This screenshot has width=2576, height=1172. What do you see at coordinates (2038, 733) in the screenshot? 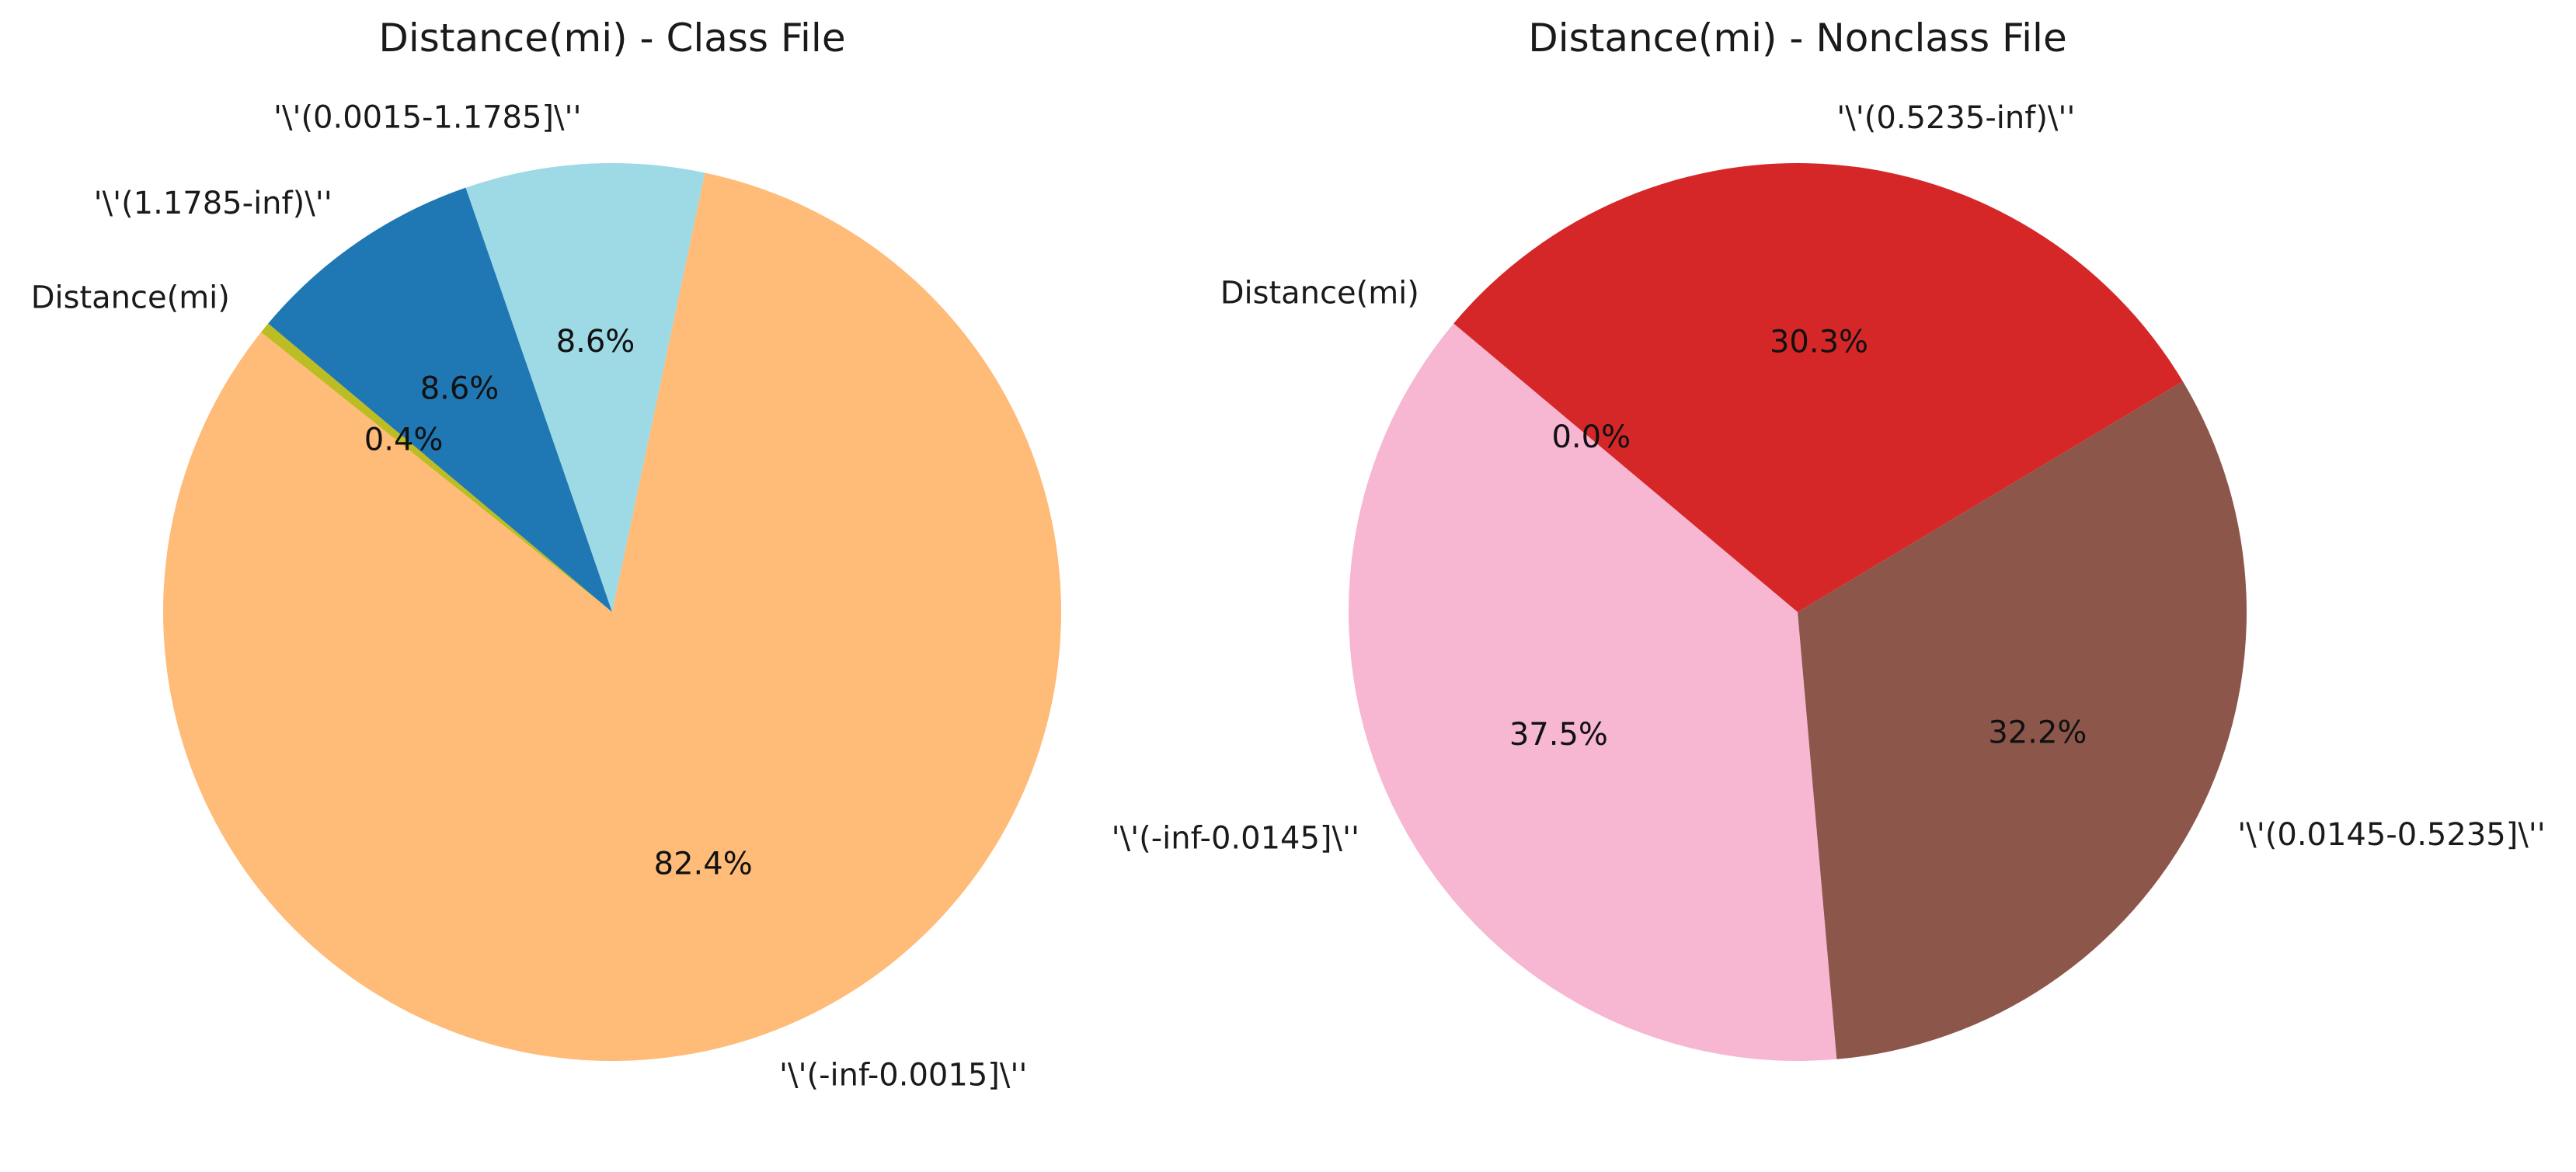
I see `nonclass-file-0-0145-0-5235-percent: 32.2%` at bounding box center [2038, 733].